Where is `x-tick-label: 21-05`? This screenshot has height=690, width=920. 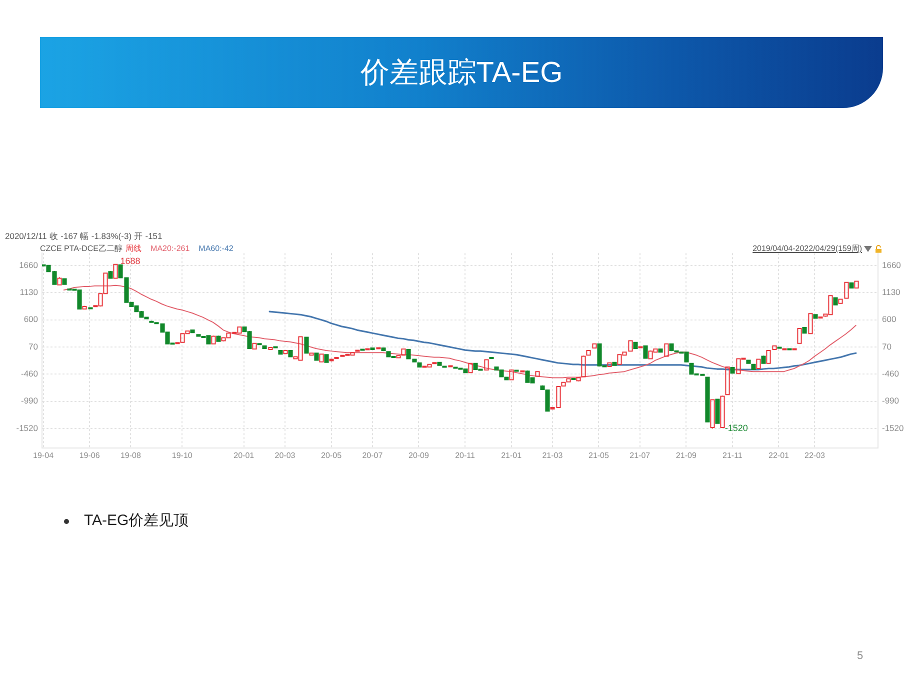 x-tick-label: 21-05 is located at coordinates (599, 455).